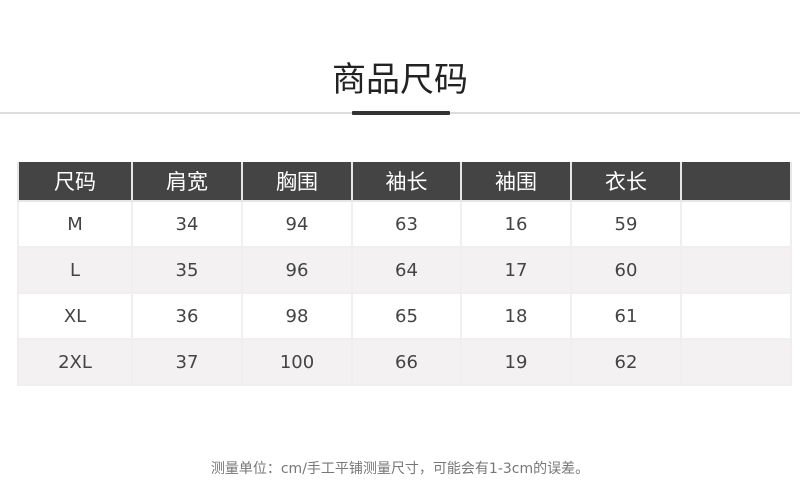 This screenshot has width=800, height=504. What do you see at coordinates (626, 316) in the screenshot?
I see `table-cell: 61` at bounding box center [626, 316].